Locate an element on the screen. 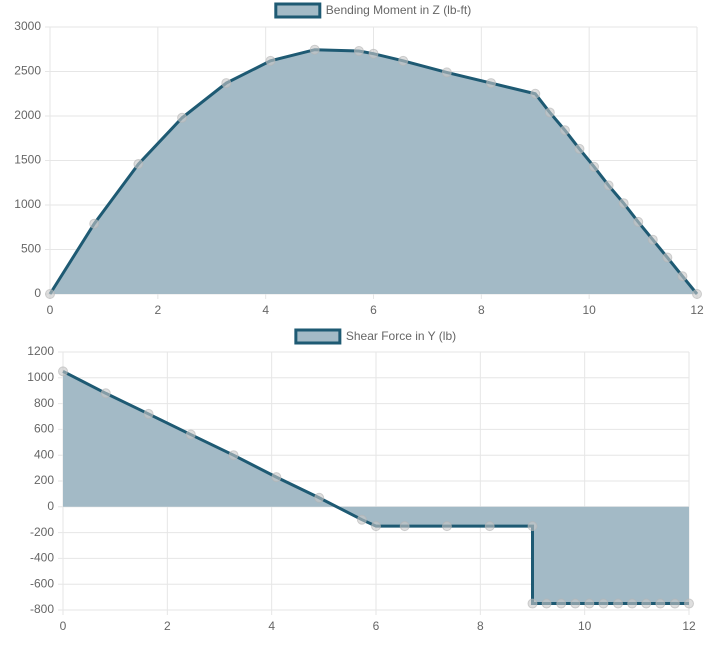 Image resolution: width=712 pixels, height=647 pixels. y-tick-label: -200 is located at coordinates (42, 532).